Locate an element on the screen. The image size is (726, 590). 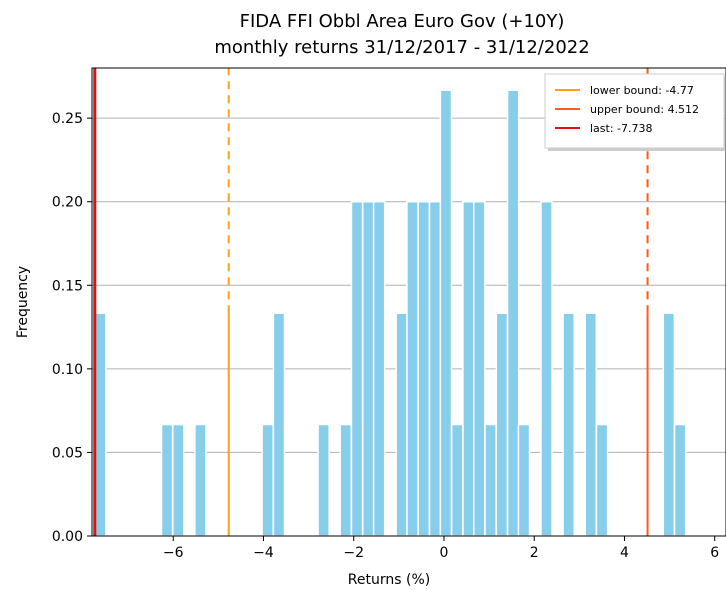
y-tick-label: 0.00 is located at coordinates (67, 537).